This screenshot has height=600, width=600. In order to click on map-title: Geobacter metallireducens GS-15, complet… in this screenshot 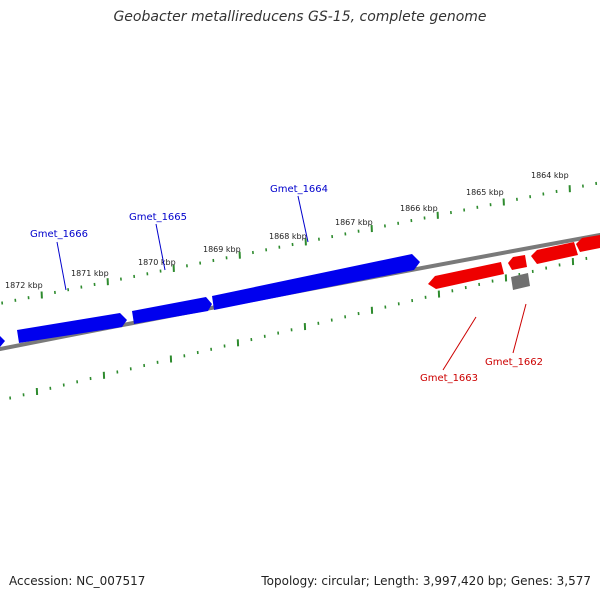, I will do `click(300, 17)`.